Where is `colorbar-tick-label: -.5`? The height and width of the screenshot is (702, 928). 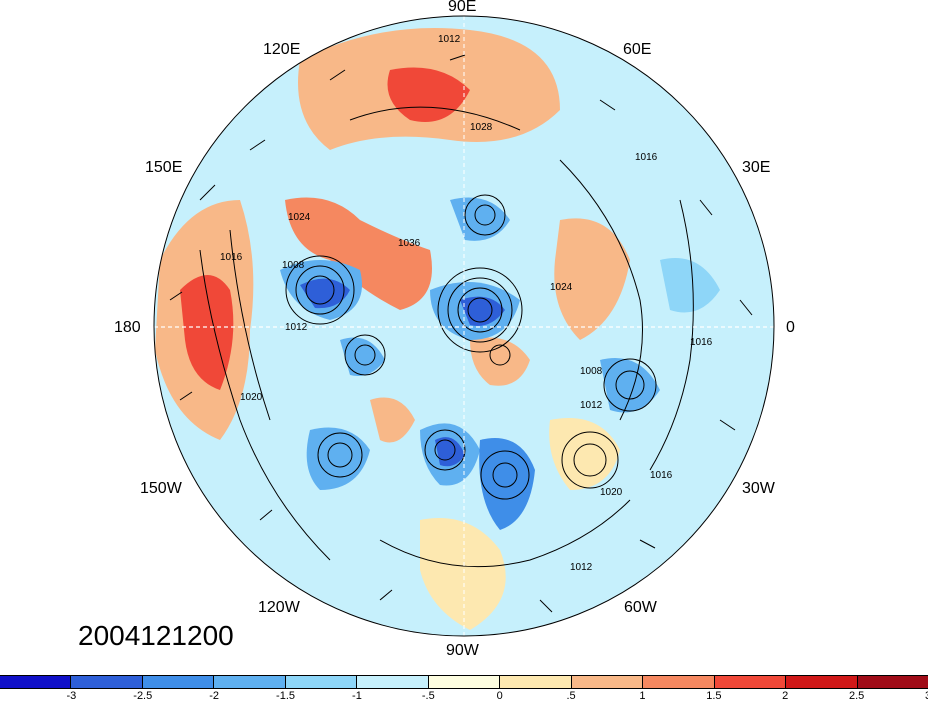 colorbar-tick-label: -.5 is located at coordinates (428, 696).